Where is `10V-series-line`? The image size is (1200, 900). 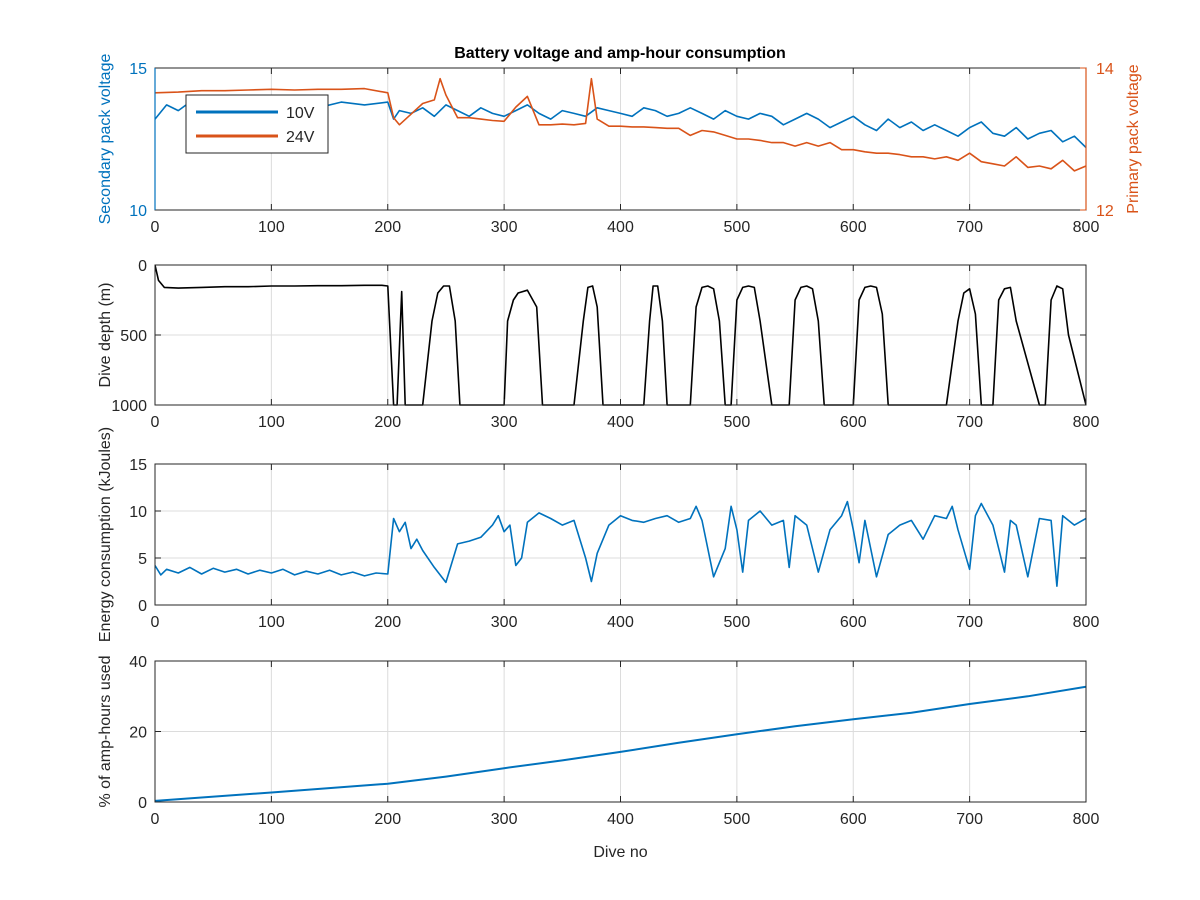 10V-series-line is located at coordinates (620, 125).